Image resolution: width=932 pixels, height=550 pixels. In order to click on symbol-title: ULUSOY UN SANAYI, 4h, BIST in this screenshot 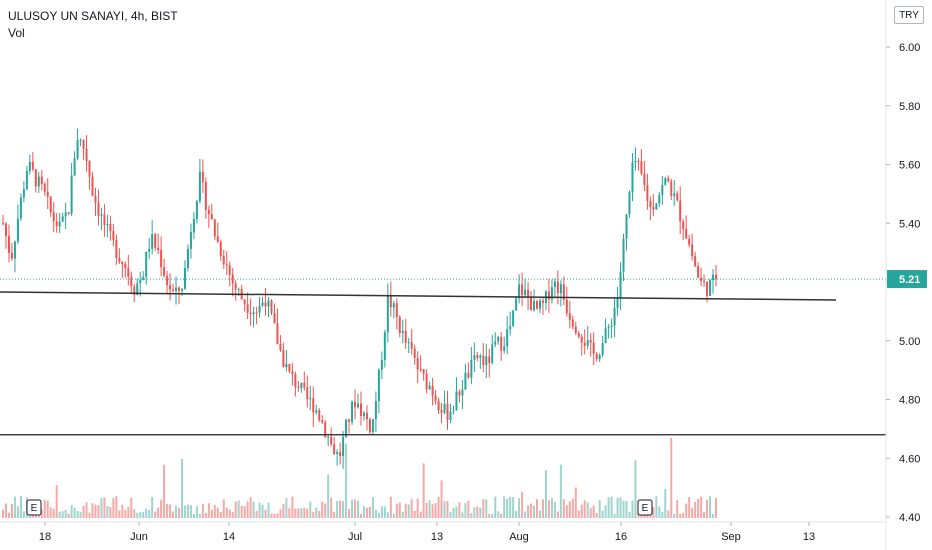, I will do `click(93, 16)`.